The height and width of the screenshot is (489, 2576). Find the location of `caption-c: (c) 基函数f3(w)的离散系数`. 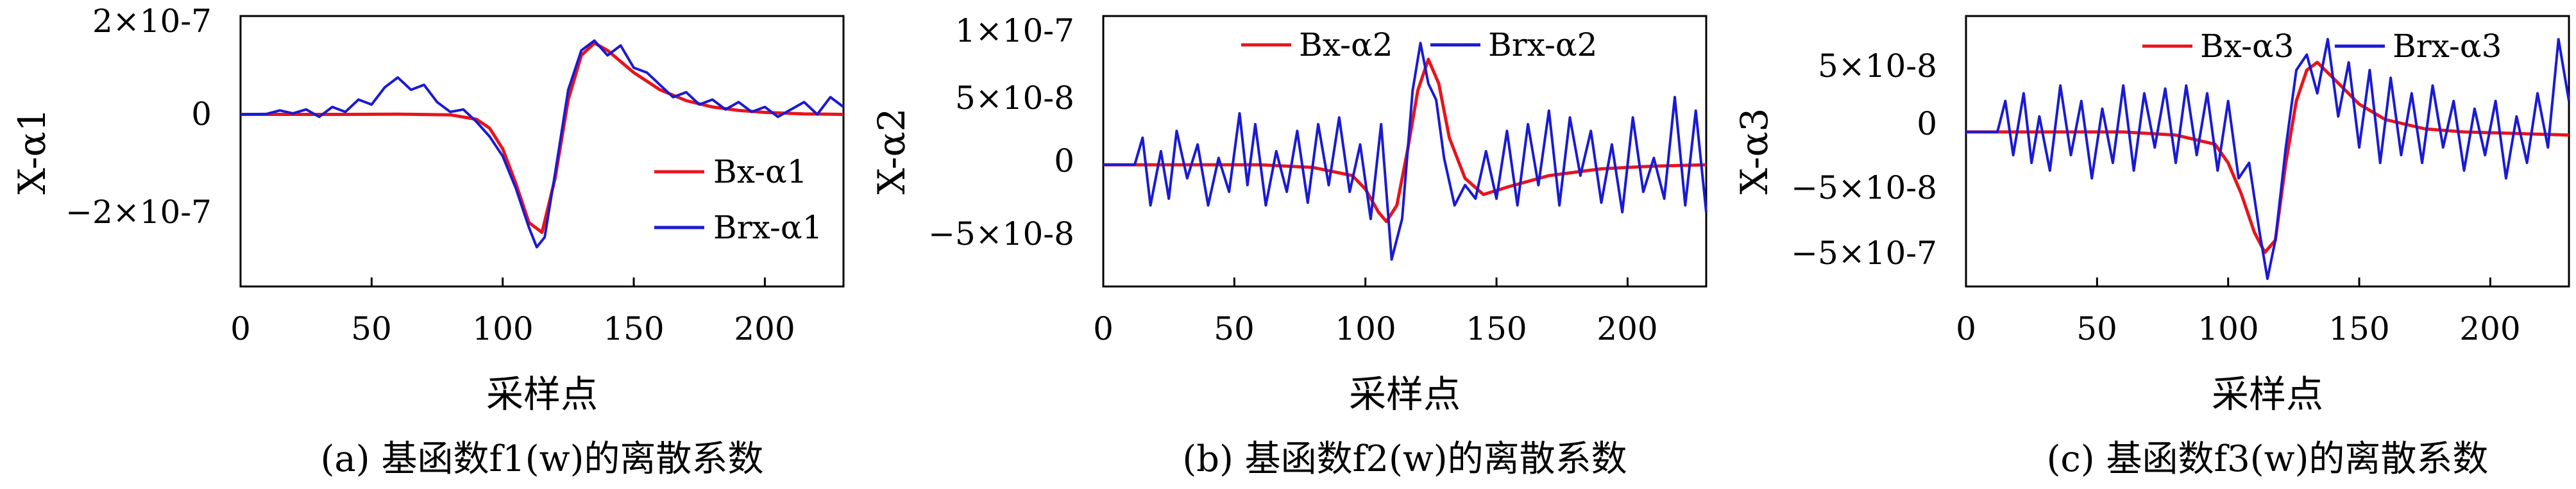

caption-c: (c) 基函数f3(w)的离散系数 is located at coordinates (2268, 459).